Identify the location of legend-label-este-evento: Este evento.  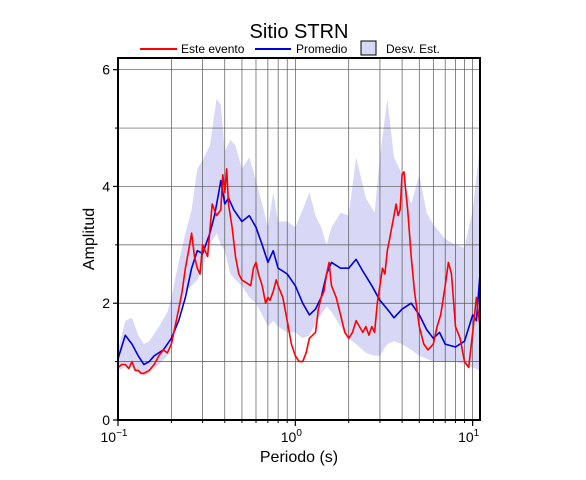
(213, 49).